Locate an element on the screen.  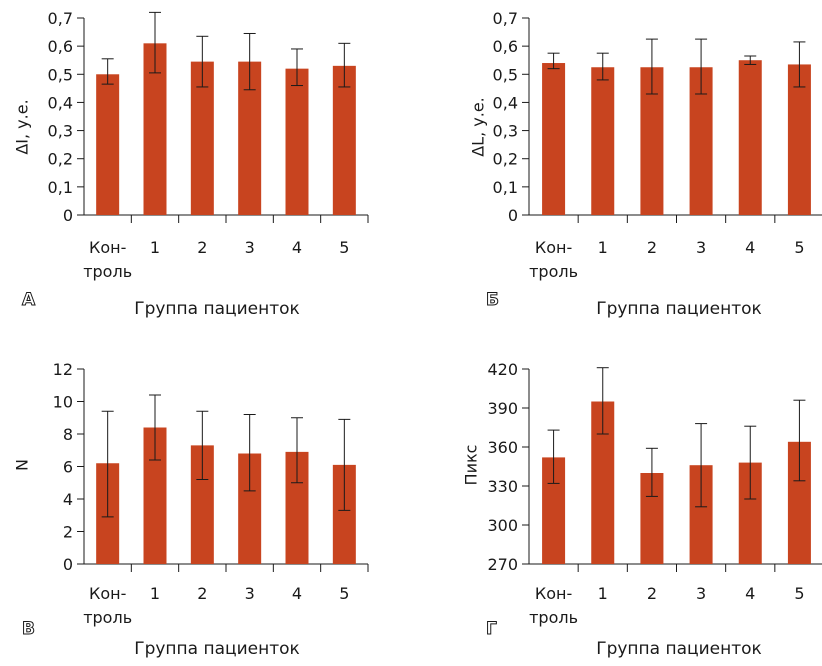
chart-d-y-tick-label: 420 is located at coordinates (502, 369).